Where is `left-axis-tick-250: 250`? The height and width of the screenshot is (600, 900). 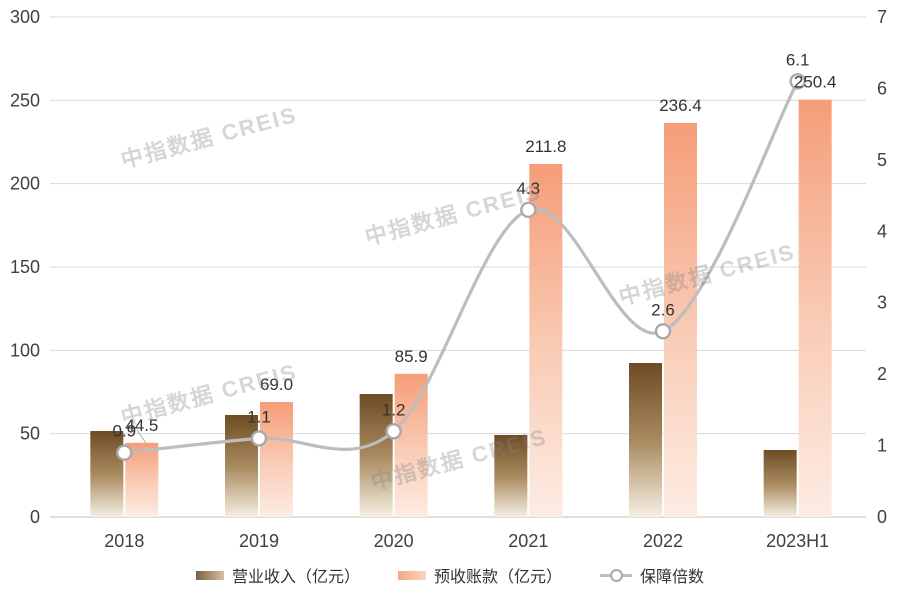 left-axis-tick-250: 250 is located at coordinates (25, 100).